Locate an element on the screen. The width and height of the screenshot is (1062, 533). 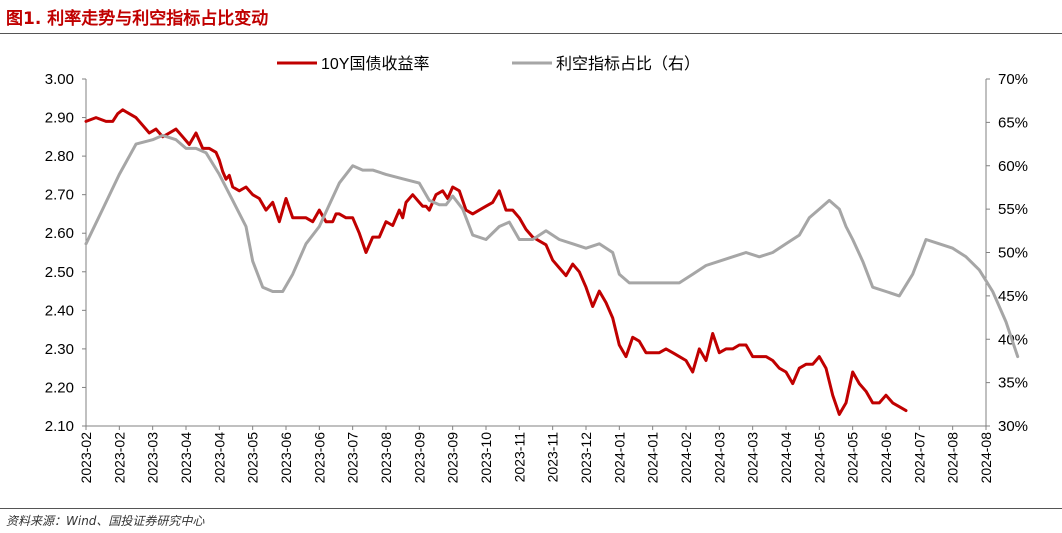
legend-label: 利空指标占比（右） is located at coordinates (628, 64).